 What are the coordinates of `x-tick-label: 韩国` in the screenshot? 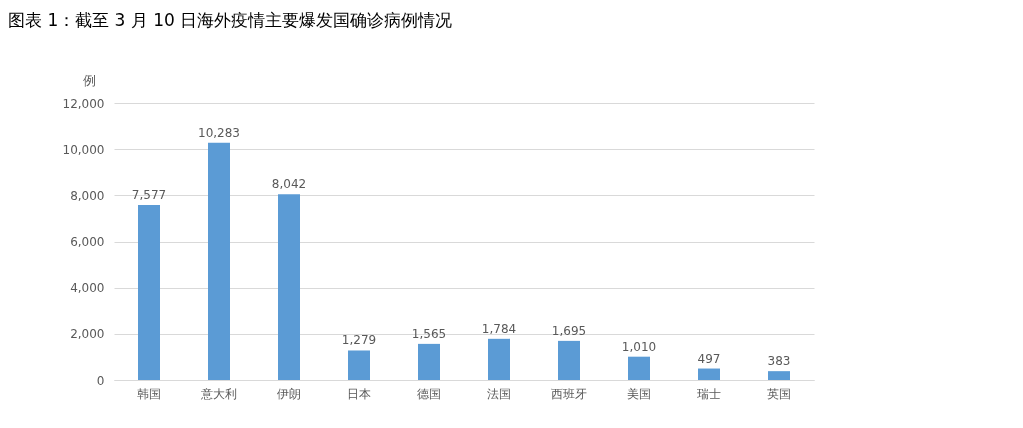 It's located at (149, 393).